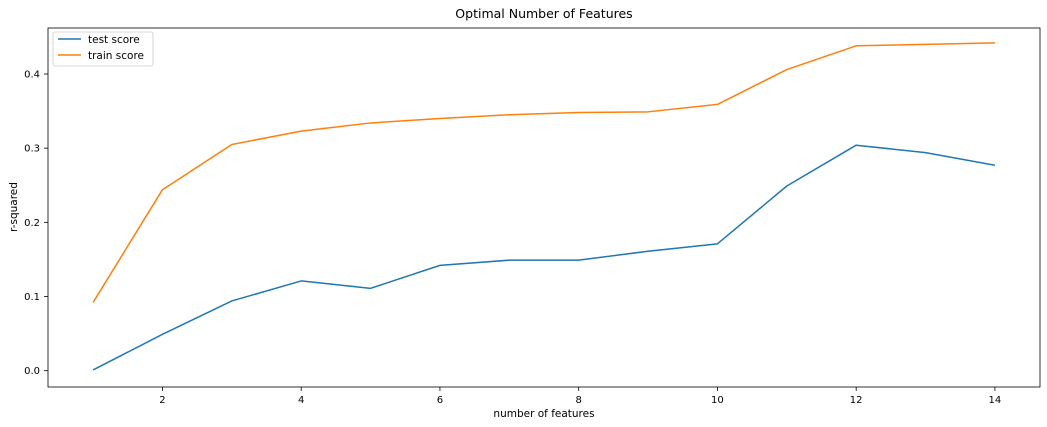 The height and width of the screenshot is (427, 1047). I want to click on x-tick-label: 14, so click(995, 400).